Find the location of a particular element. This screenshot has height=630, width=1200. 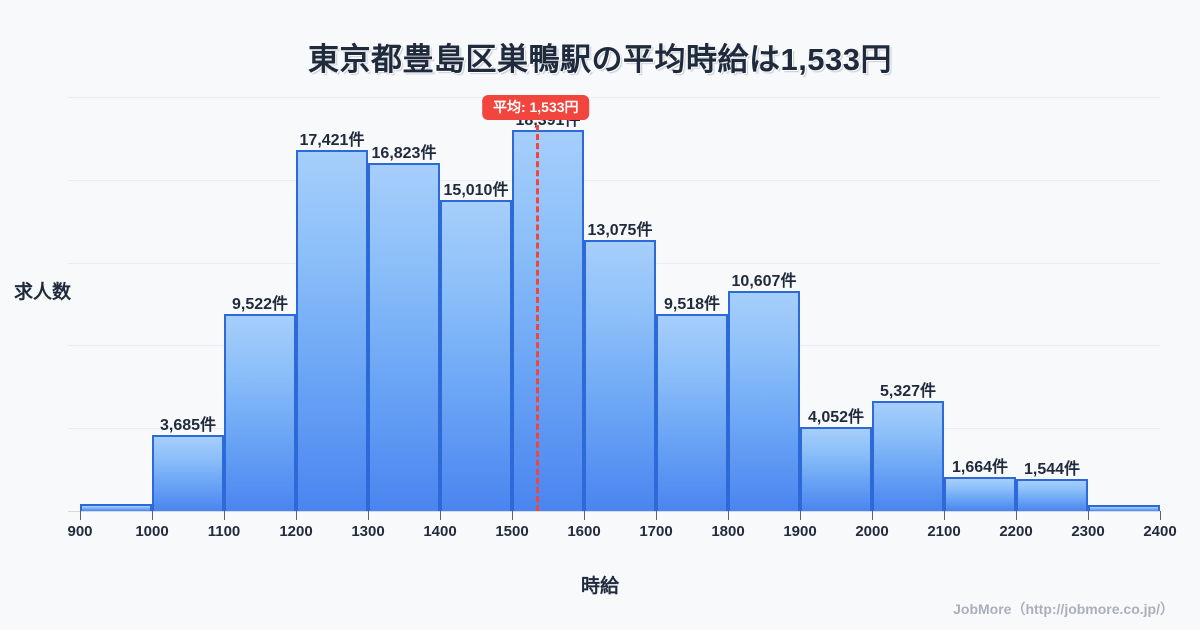

x-axis-tick-label: 1600 is located at coordinates (584, 531).